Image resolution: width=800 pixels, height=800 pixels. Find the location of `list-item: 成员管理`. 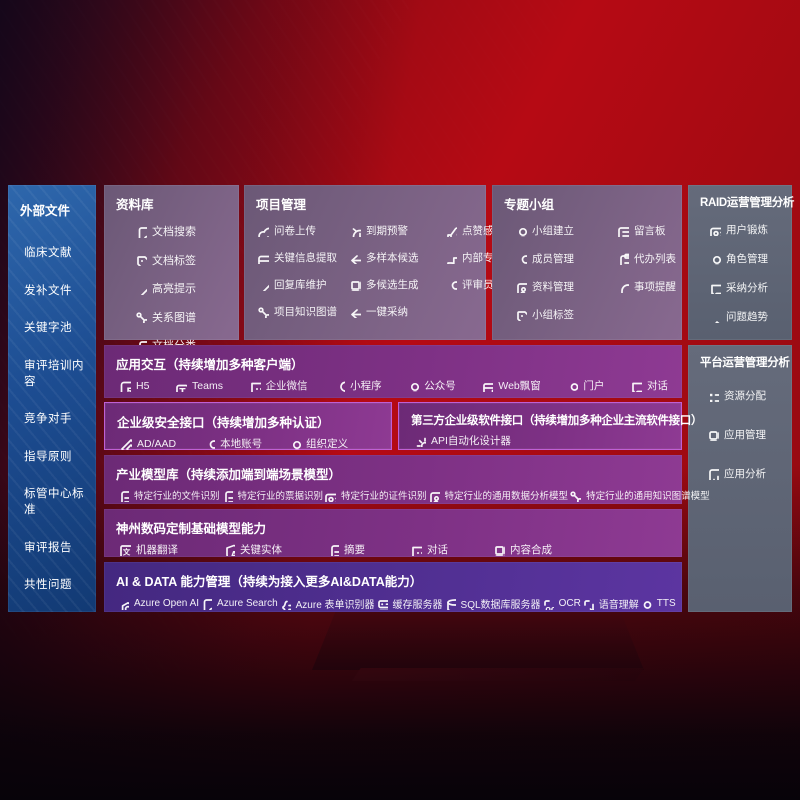

list-item: 成员管理 is located at coordinates (565, 258).